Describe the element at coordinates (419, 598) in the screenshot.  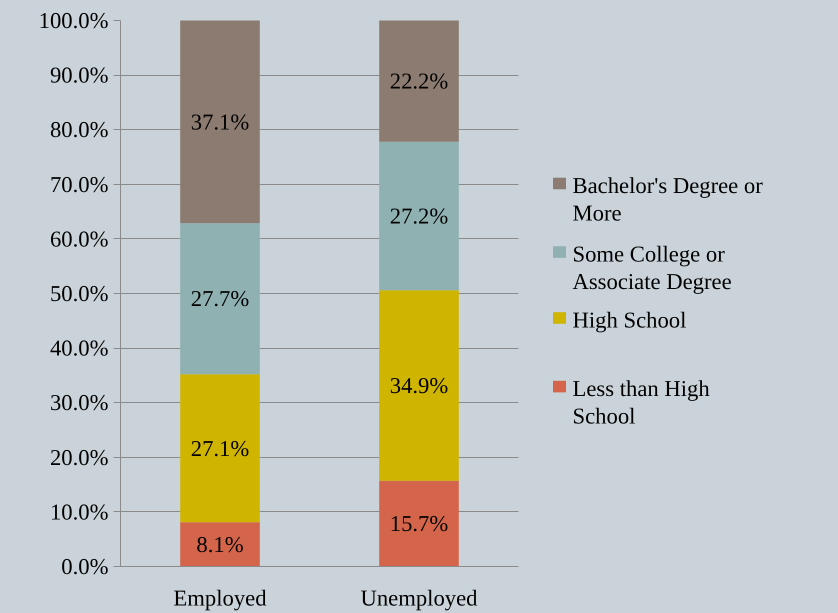
I see `x-tick-label: Unemployed` at that location.